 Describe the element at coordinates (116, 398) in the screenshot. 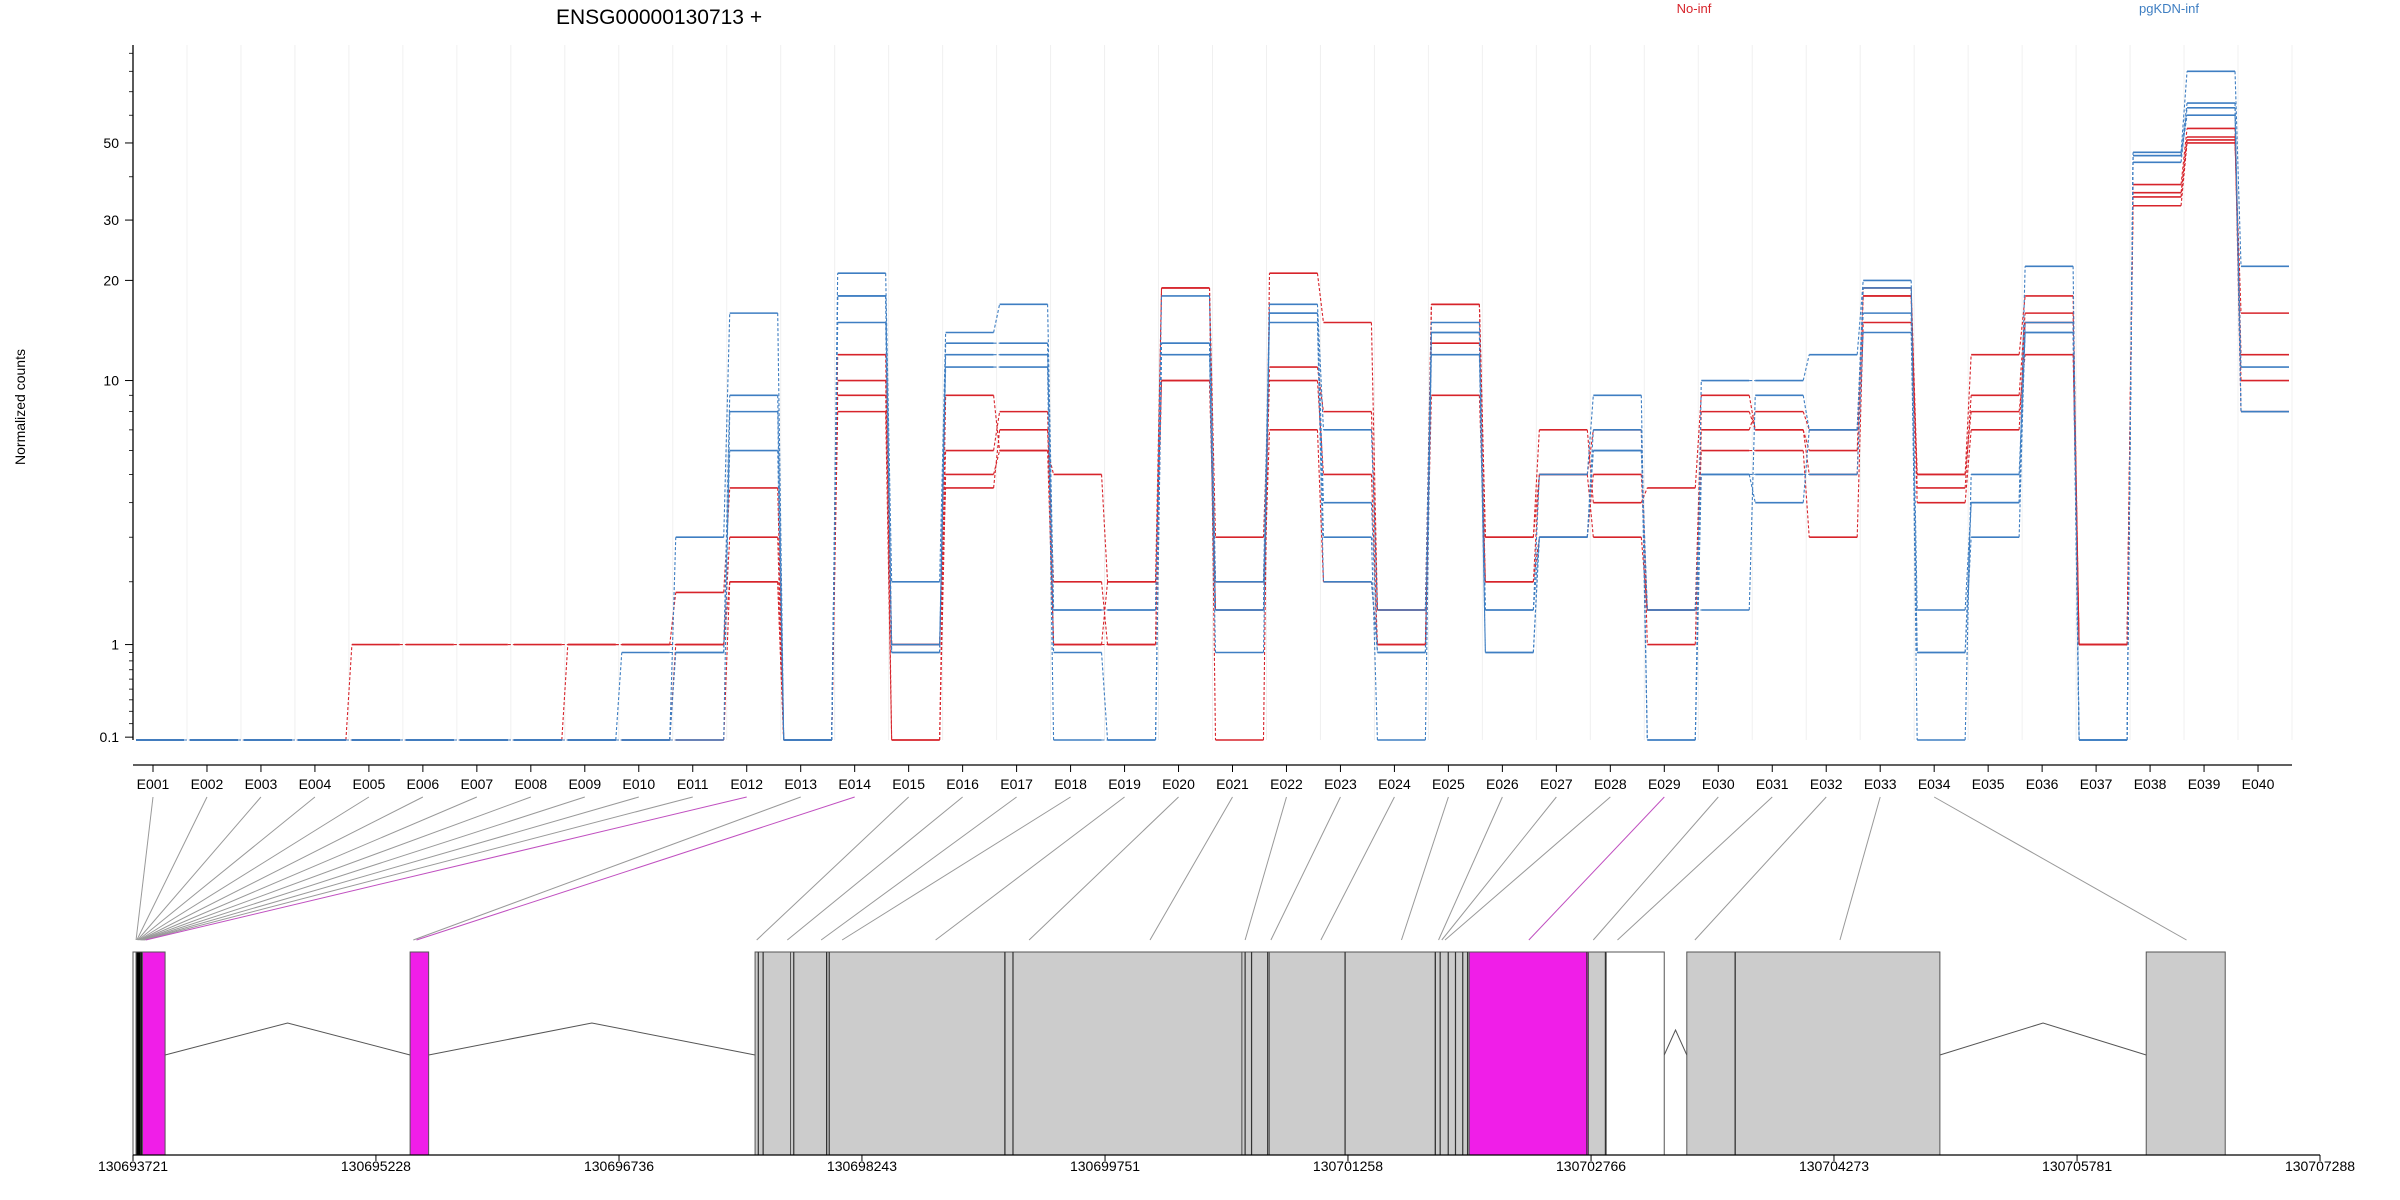

I see `y-axis-ticks: 0.1 1 10 20 30 50` at that location.